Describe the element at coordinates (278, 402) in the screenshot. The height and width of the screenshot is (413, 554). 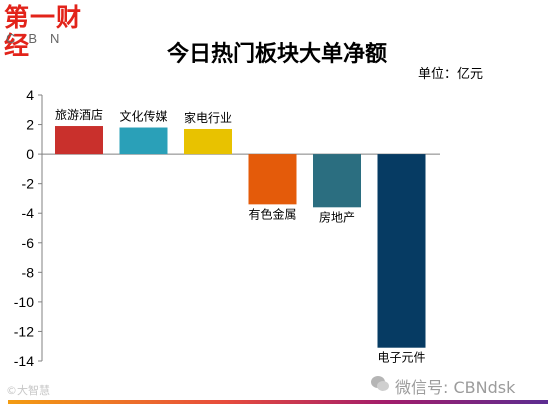
I see `footer-gradient-line` at that location.